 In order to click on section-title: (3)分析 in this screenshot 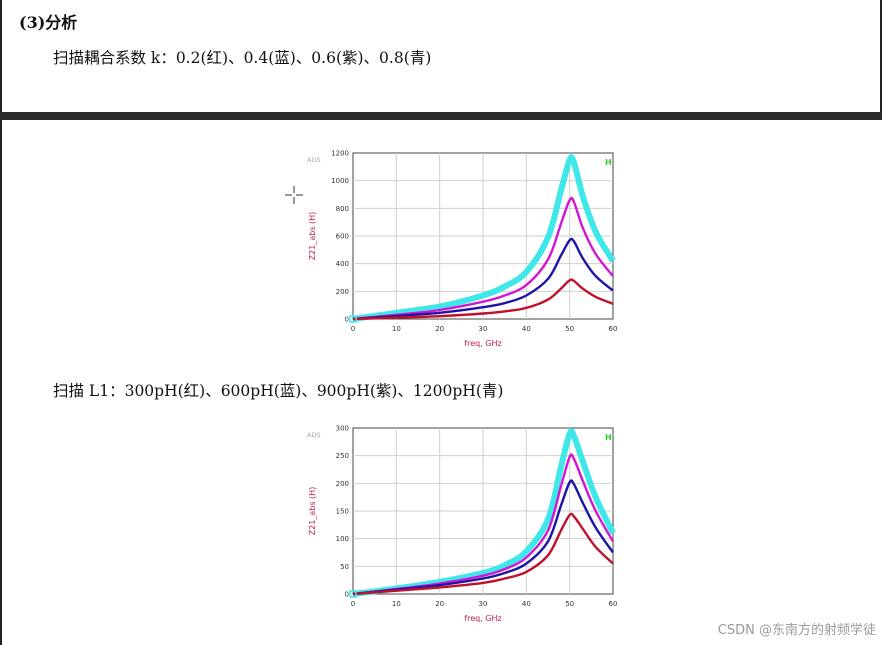, I will do `click(48, 22)`.